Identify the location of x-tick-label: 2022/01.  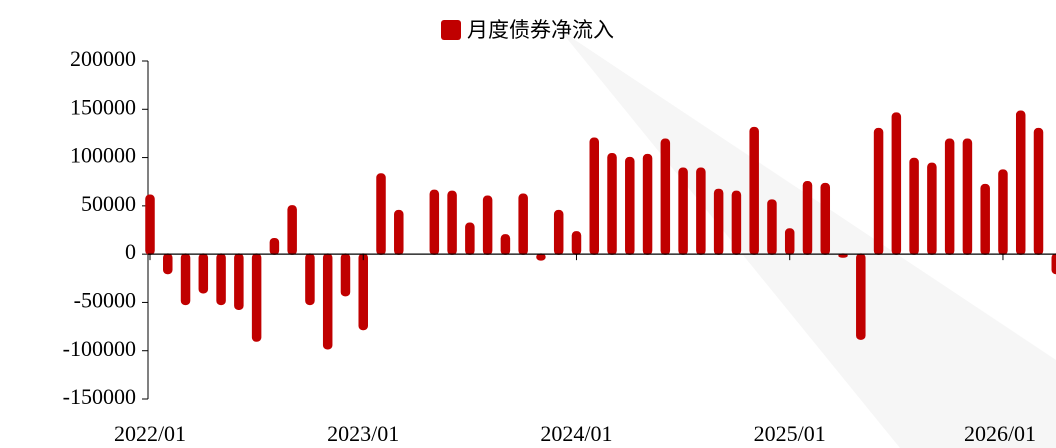
(150, 433).